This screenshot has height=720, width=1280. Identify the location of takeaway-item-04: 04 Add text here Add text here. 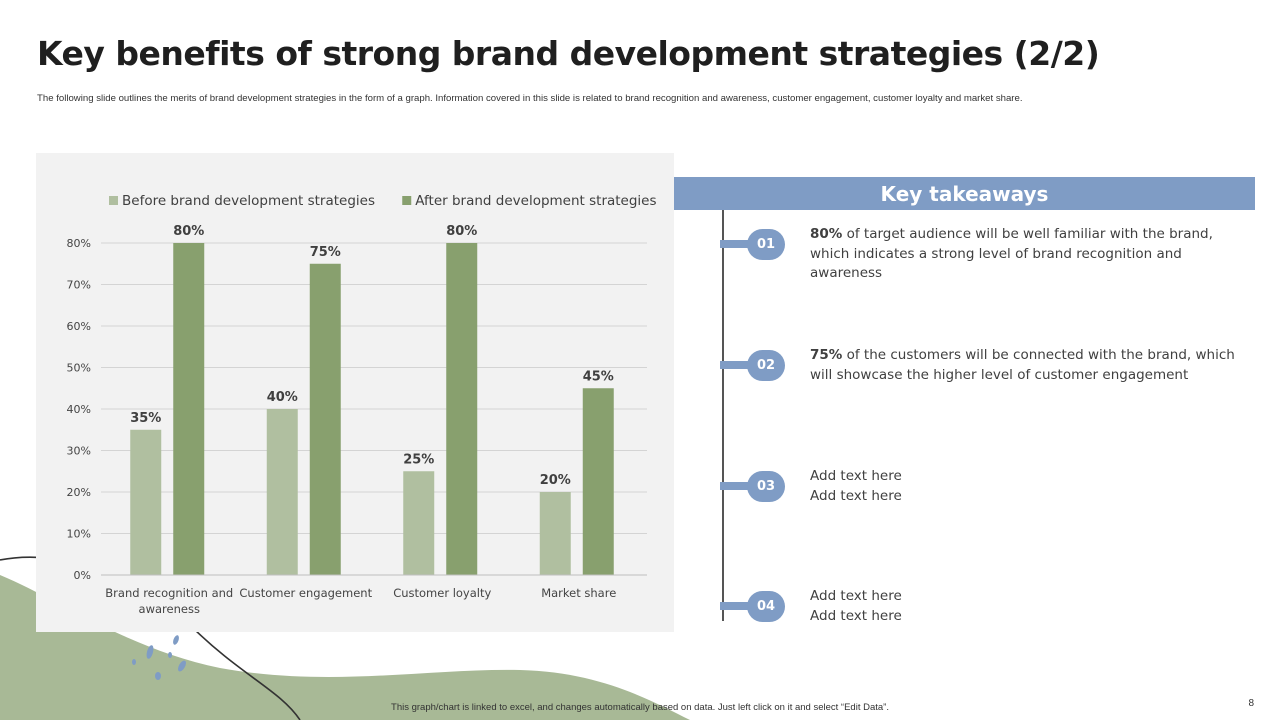
(990, 619).